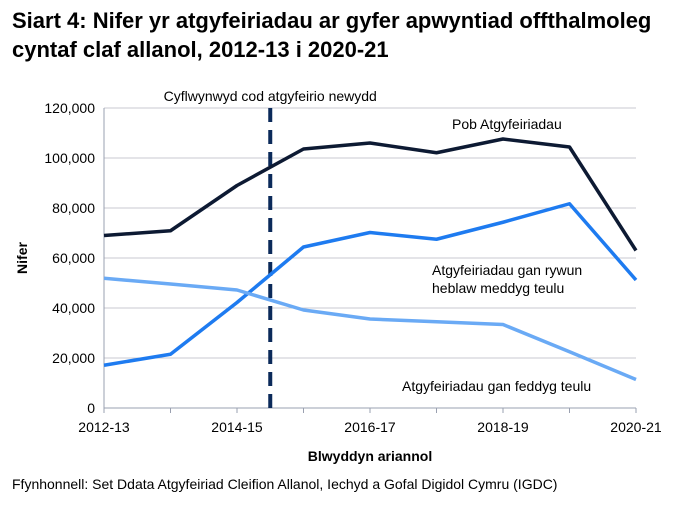 The image size is (676, 507). What do you see at coordinates (91, 408) in the screenshot?
I see `y-tick-label: 0` at bounding box center [91, 408].